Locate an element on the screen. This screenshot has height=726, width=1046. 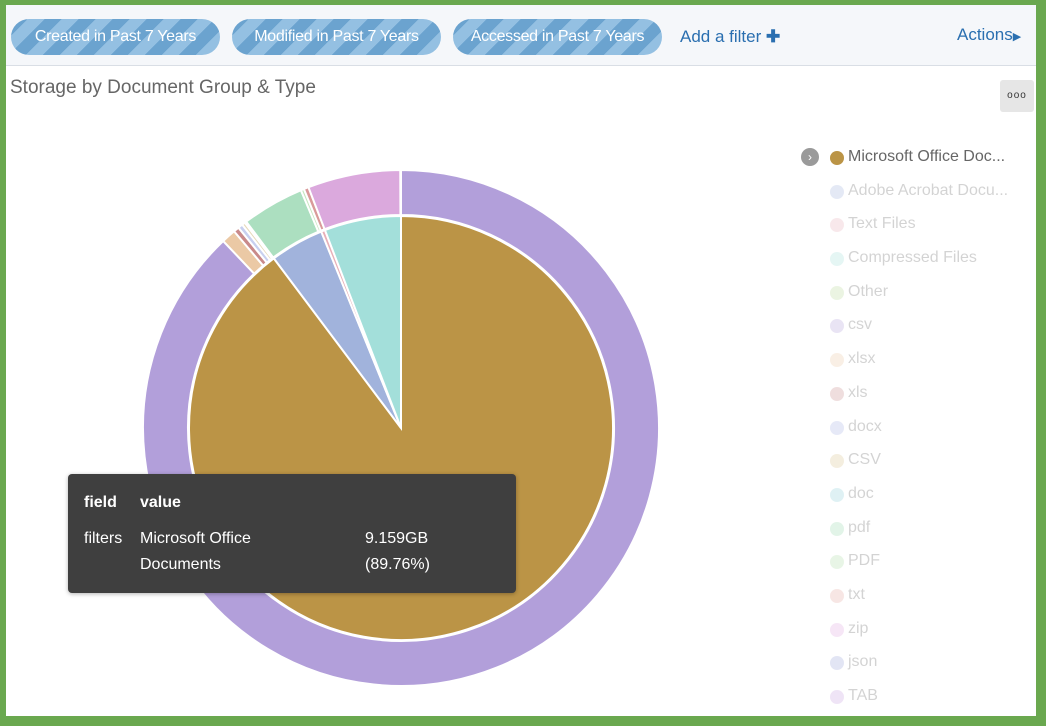
legend-item: pdf is located at coordinates (903, 533).